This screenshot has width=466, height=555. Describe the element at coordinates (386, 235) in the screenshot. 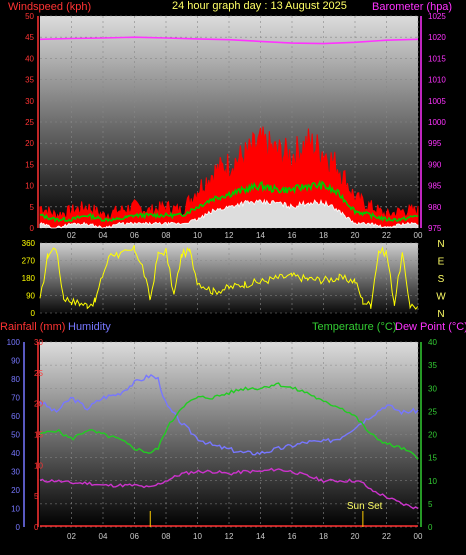

I see `wind-x-tick-label: 22` at that location.